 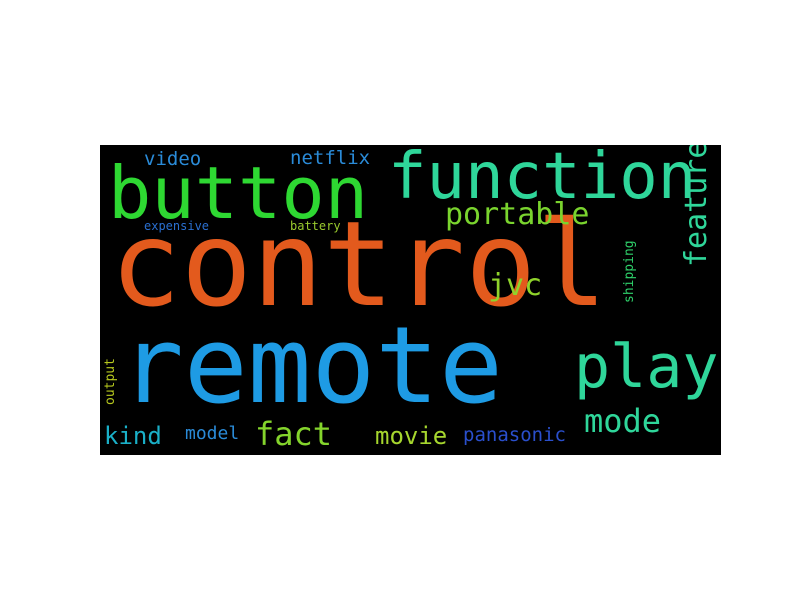 I want to click on word-fact: fact, so click(x=294, y=434).